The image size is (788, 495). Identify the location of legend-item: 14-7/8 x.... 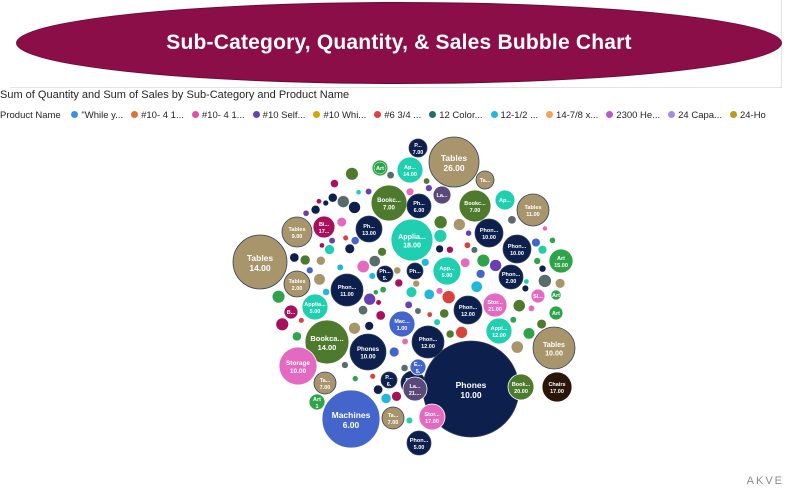
(572, 116).